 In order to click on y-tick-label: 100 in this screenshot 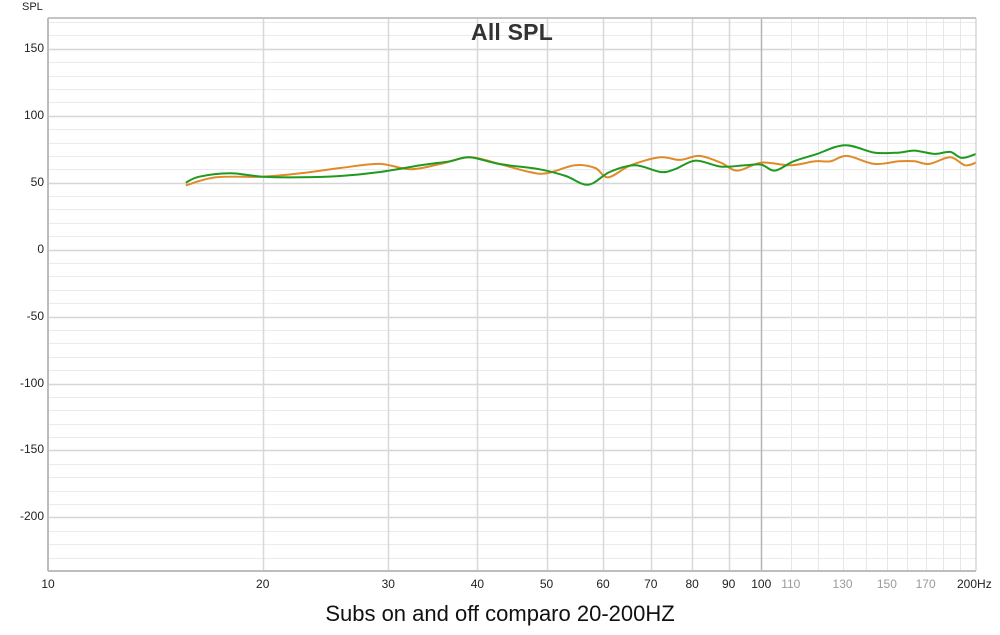, I will do `click(33, 114)`.